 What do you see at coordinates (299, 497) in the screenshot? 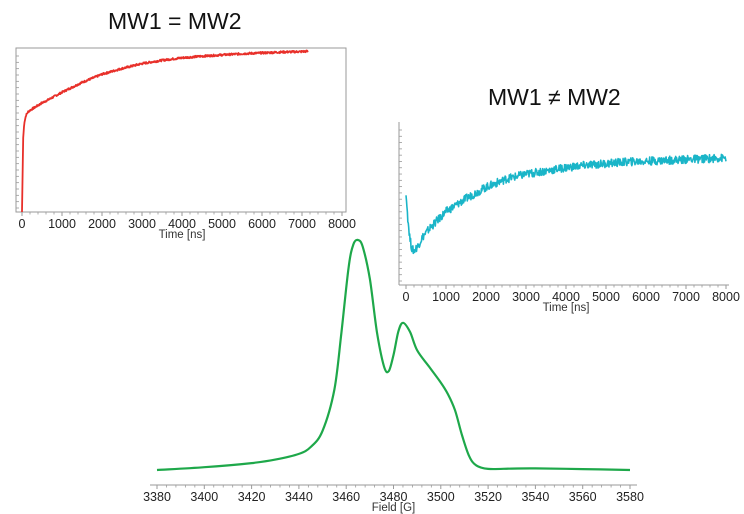
I see `x-tick-label: 3440` at bounding box center [299, 497].